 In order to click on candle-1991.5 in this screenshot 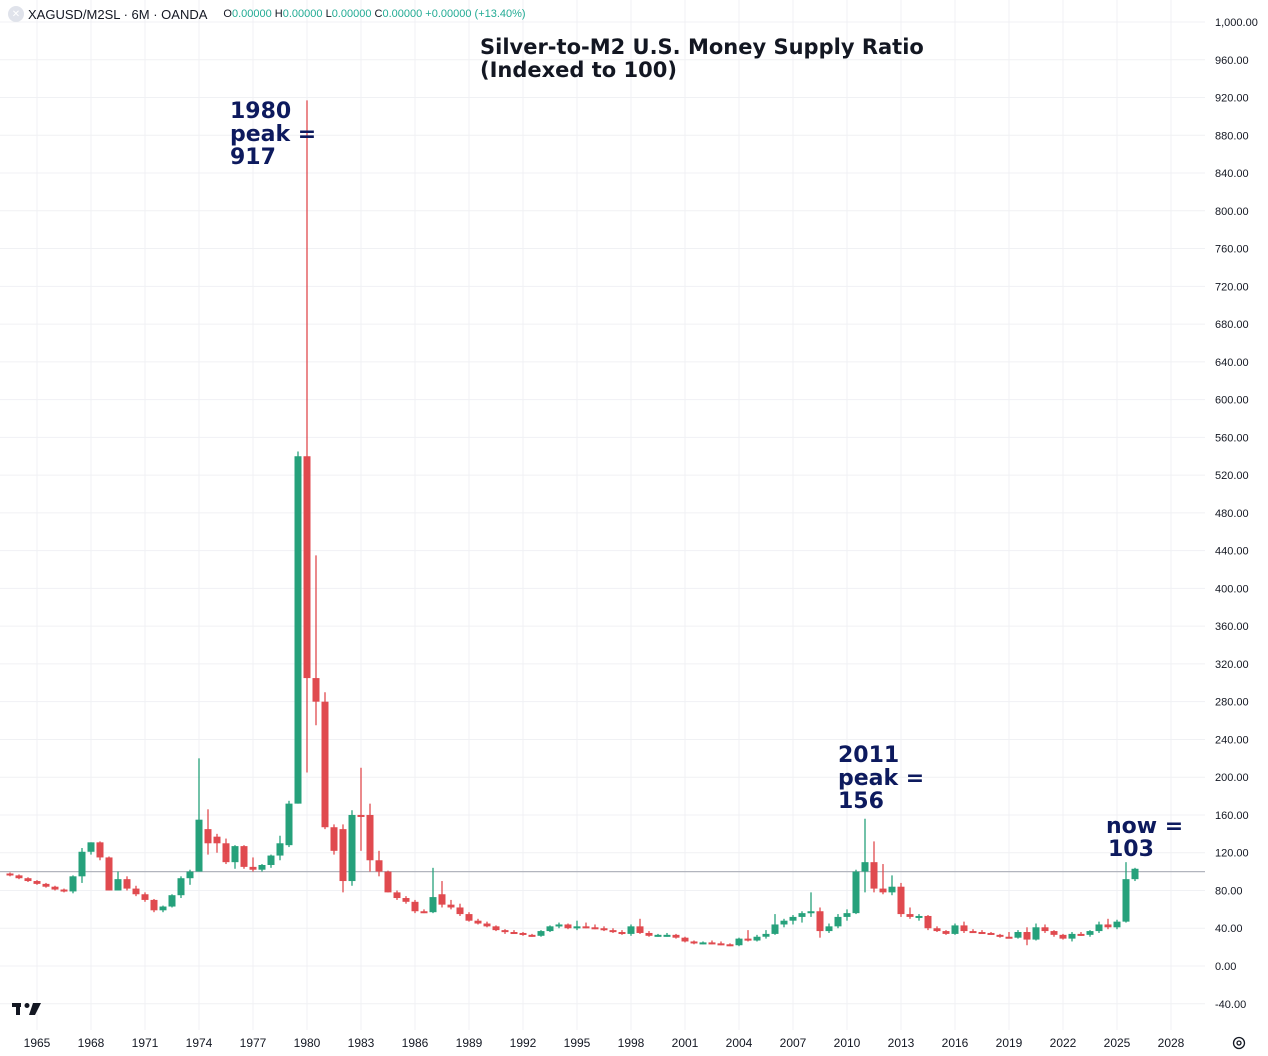, I will do `click(514, 932)`.